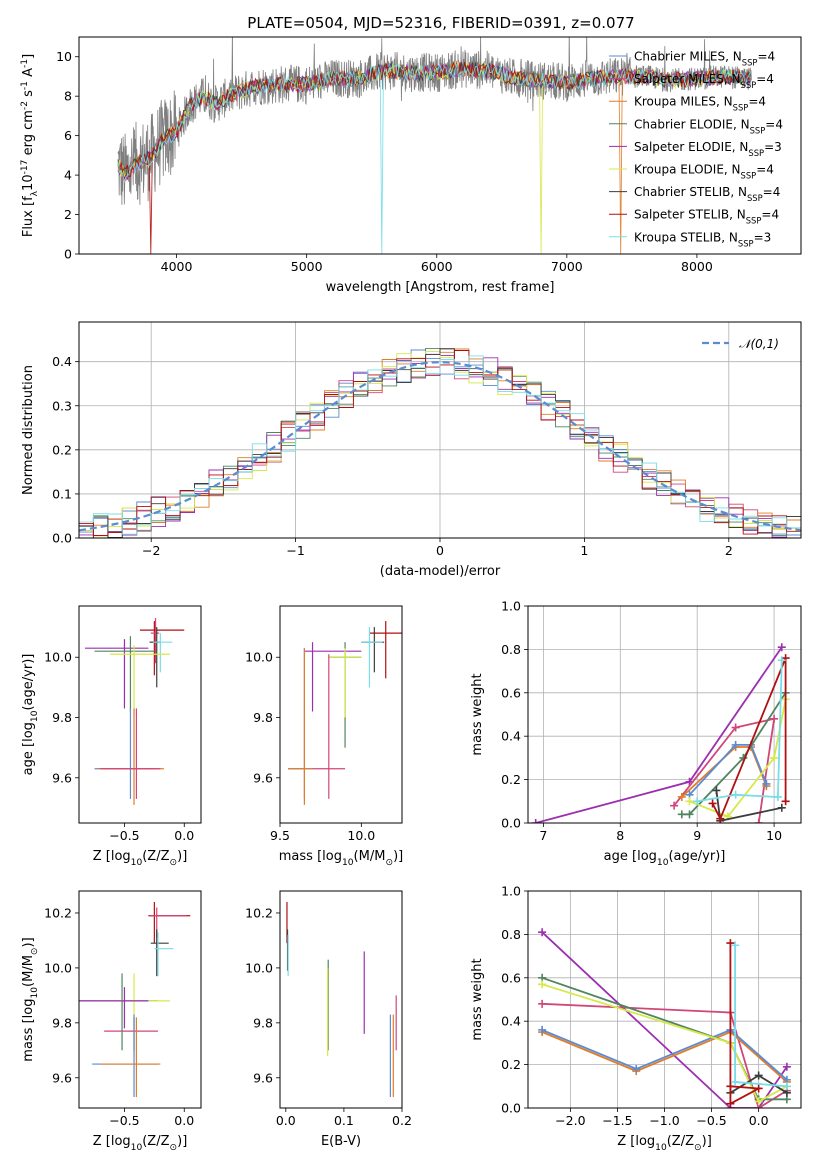 Image resolution: width=819 pixels, height=1170 pixels. Describe the element at coordinates (140, 858) in the screenshot. I see `x-axis-label: Z [log10(Z/Z⊙)]` at that location.